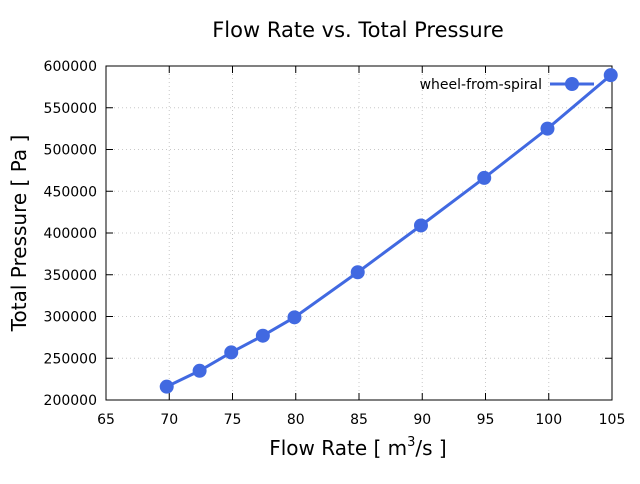  I want to click on legend: wheel-from-spiral, so click(507, 85).